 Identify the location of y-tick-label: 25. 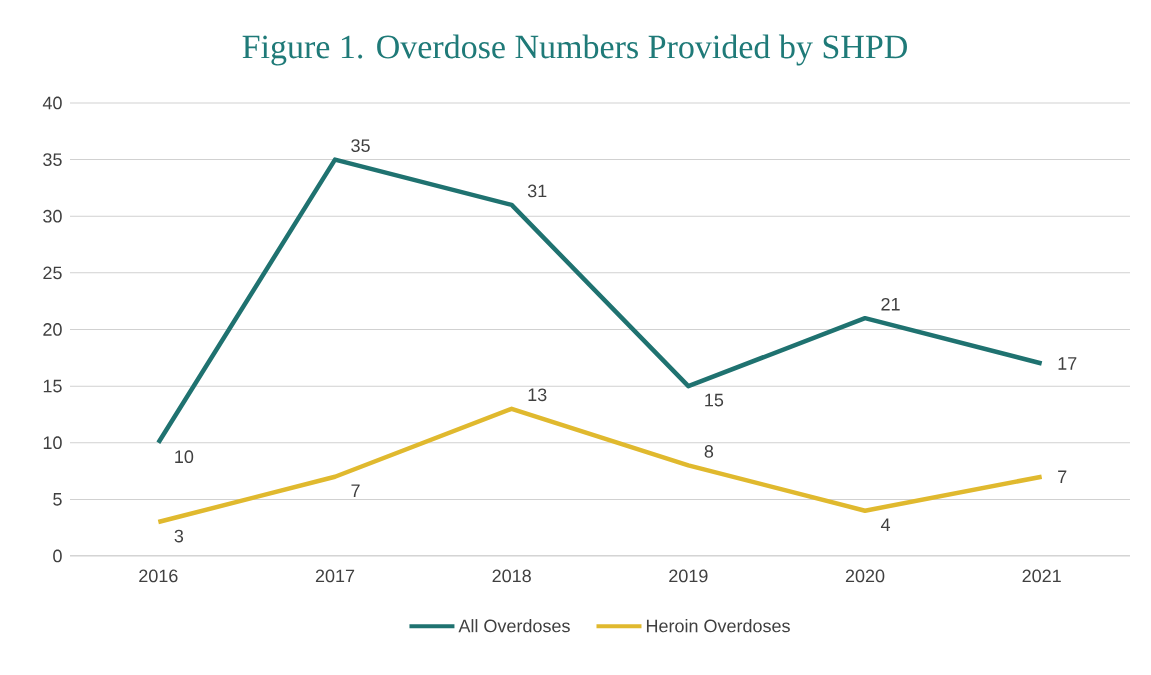
(52, 273).